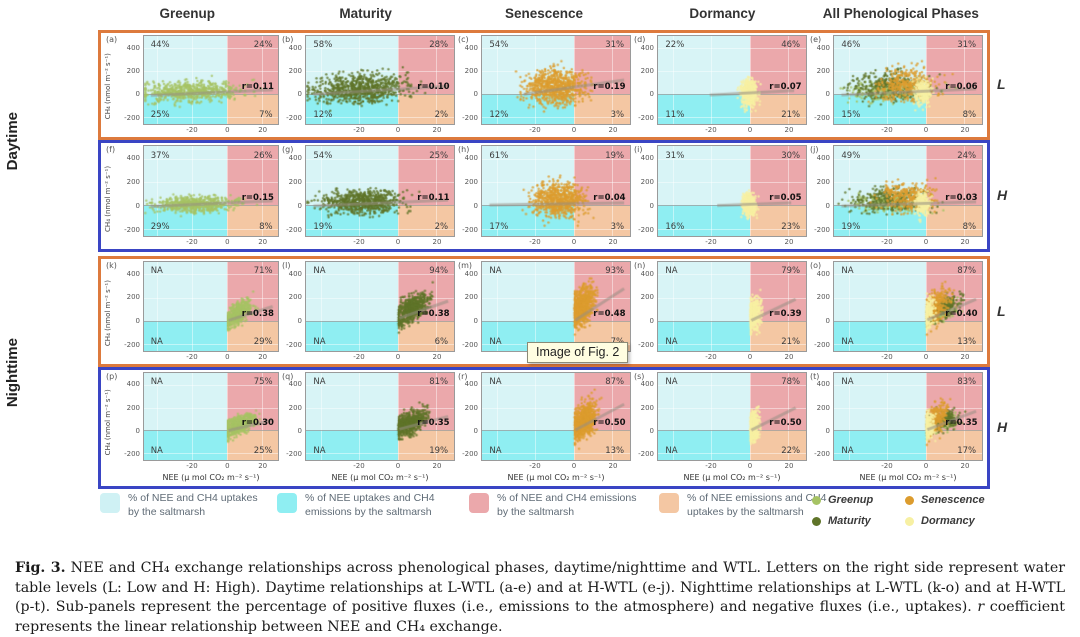 This screenshot has width=1080, height=637. Describe the element at coordinates (961, 87) in the screenshot. I see `r-value-e: r=0.06` at that location.